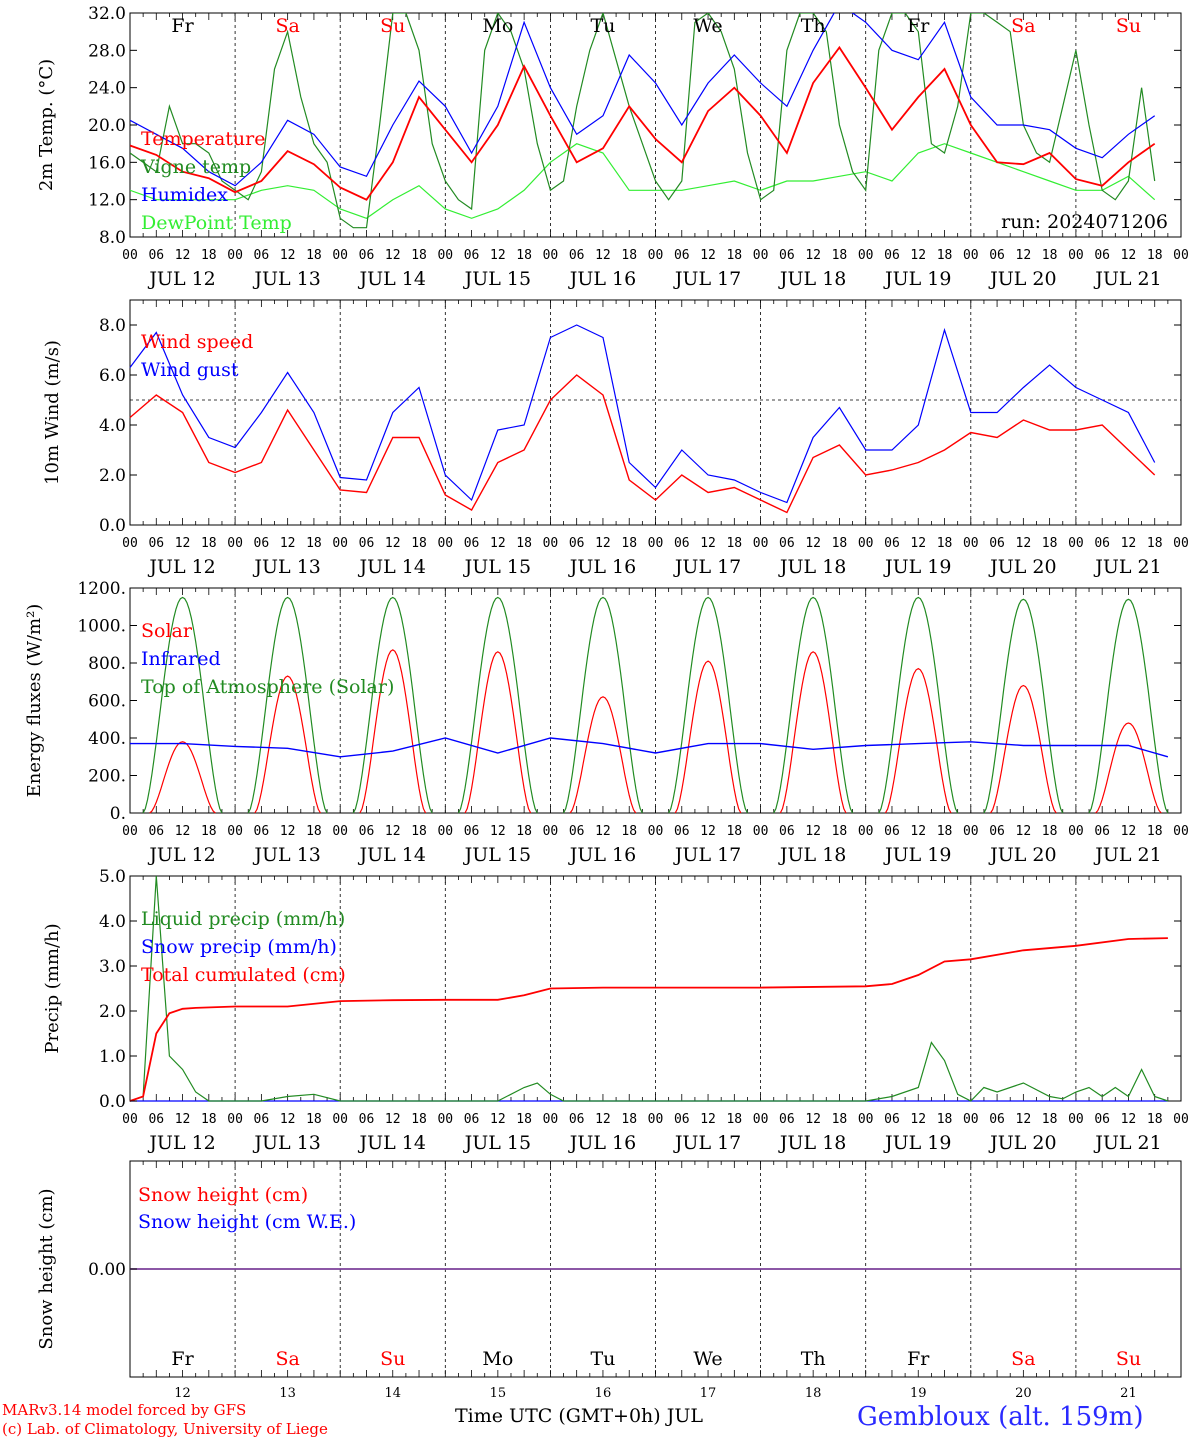  What do you see at coordinates (1022, 567) in the screenshot?
I see `date-label: JUL 20` at bounding box center [1022, 567].